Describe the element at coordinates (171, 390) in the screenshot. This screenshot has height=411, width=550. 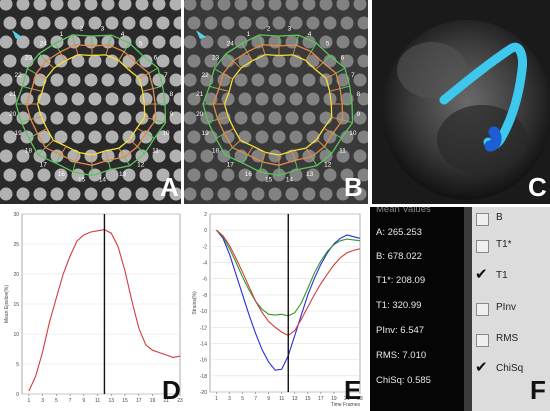
I see `panel-label-d: D` at that location.